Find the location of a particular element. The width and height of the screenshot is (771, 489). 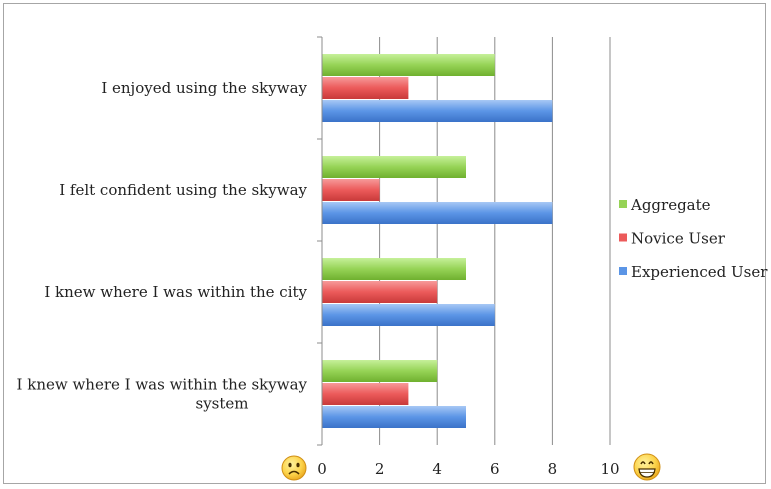

grinning-face-icon is located at coordinates (647, 467).